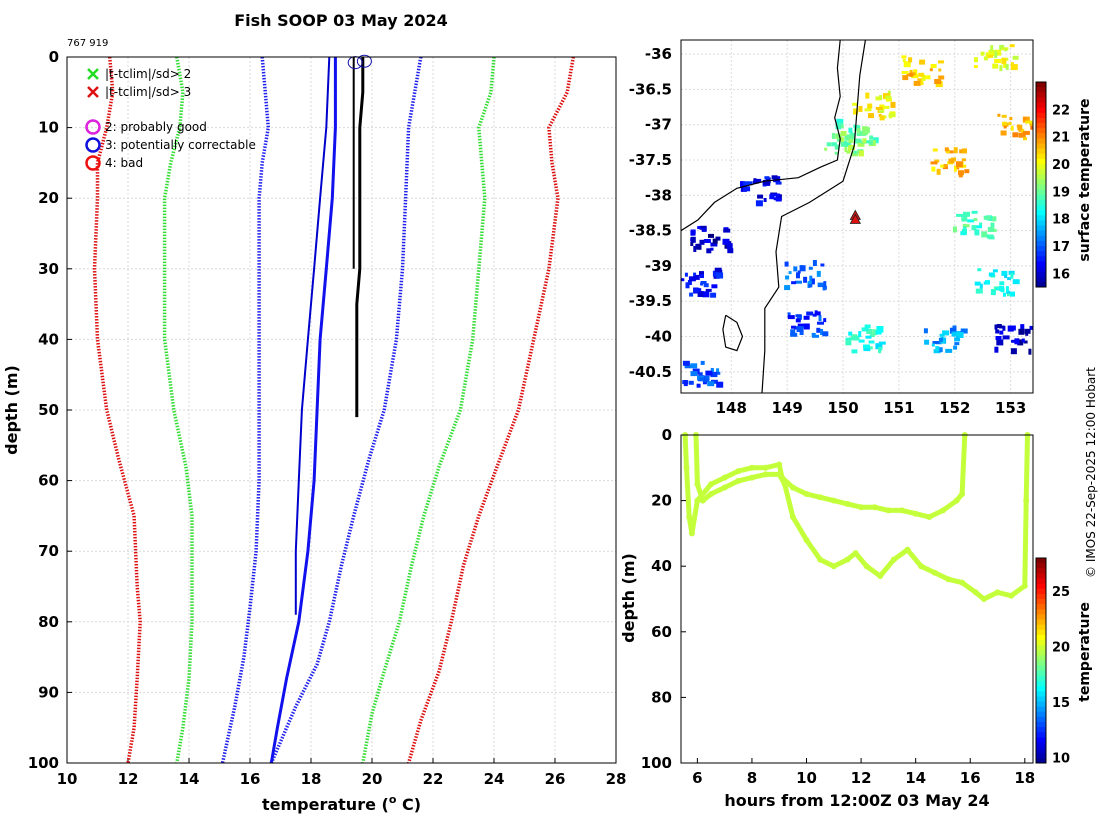  What do you see at coordinates (433, 779) in the screenshot?
I see `profile-tick-label-x: 22` at bounding box center [433, 779].